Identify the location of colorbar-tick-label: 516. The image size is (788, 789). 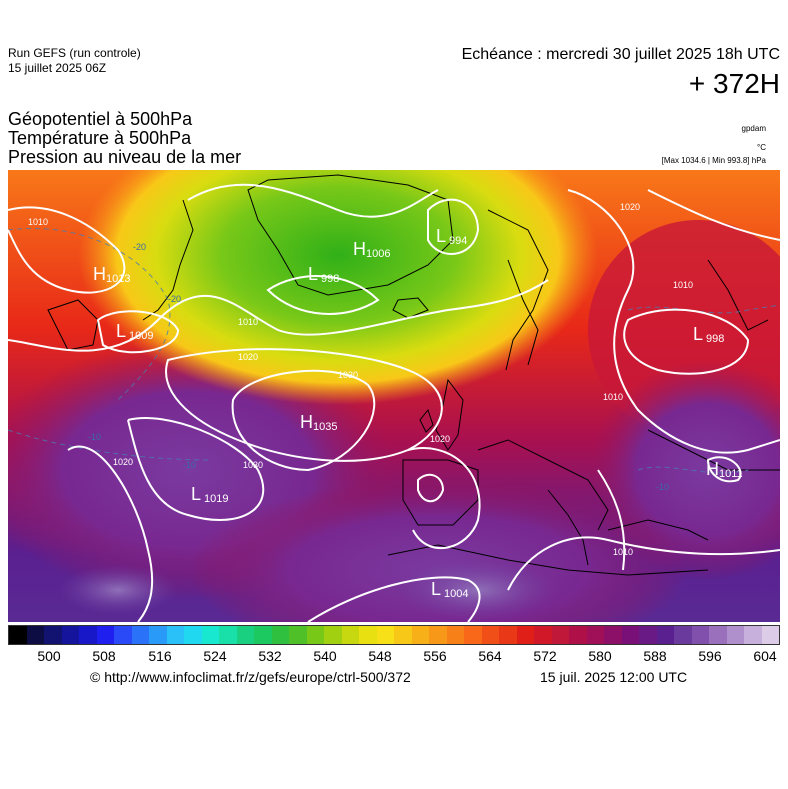
(160, 656).